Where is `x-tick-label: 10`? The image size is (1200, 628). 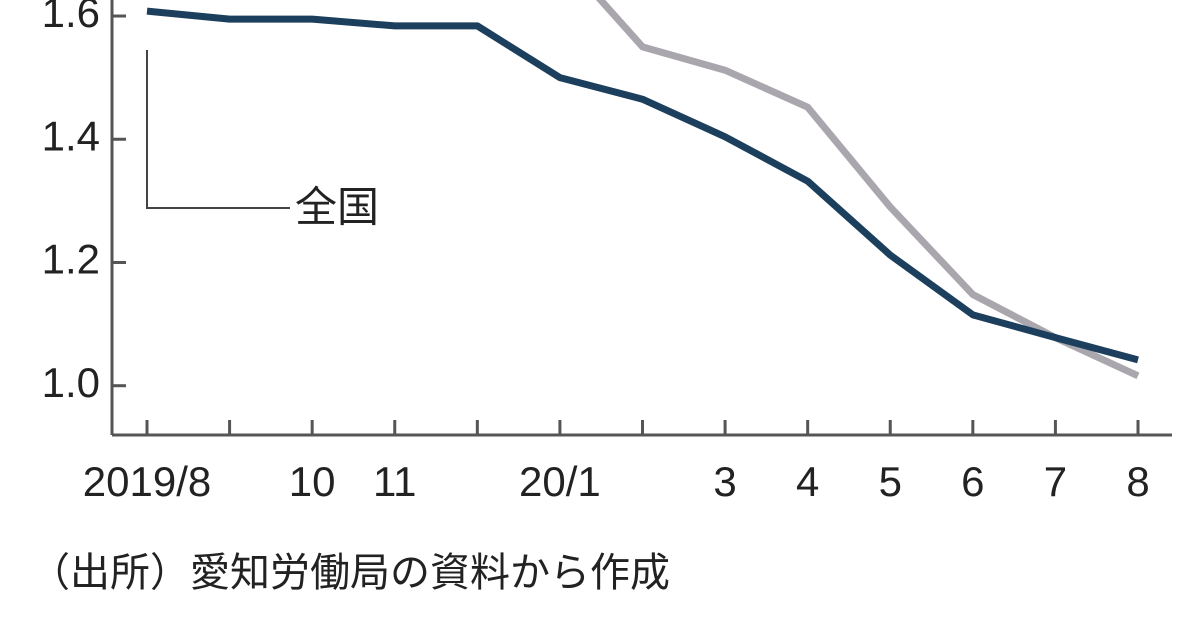 x-tick-label: 10 is located at coordinates (312, 481).